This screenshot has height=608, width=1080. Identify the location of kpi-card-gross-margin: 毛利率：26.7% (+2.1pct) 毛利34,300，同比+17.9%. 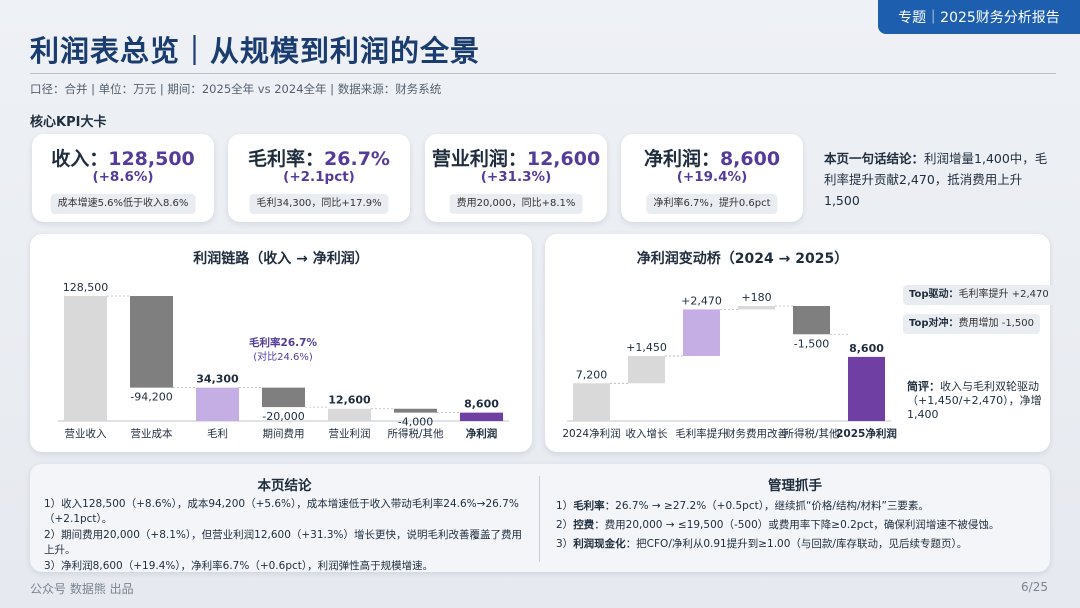
(319, 178).